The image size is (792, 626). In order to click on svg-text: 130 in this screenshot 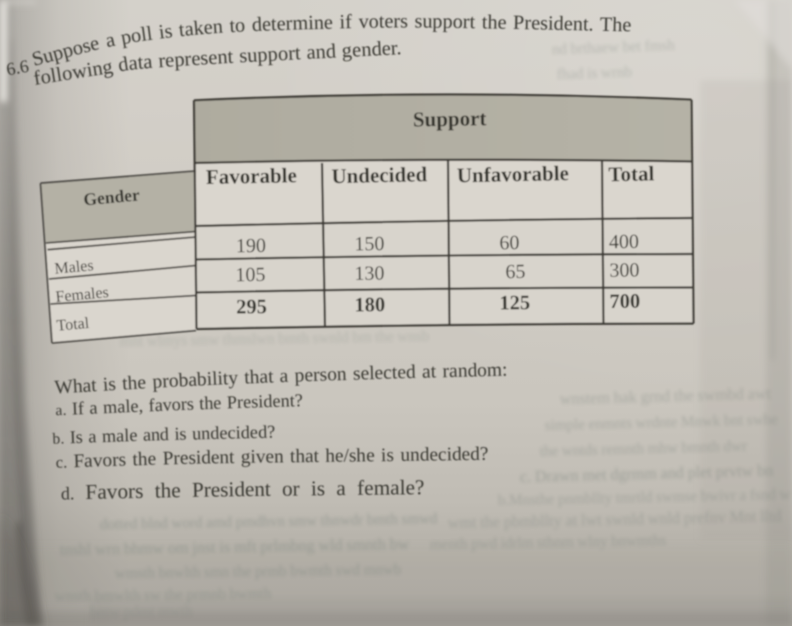, I will do `click(369, 274)`.